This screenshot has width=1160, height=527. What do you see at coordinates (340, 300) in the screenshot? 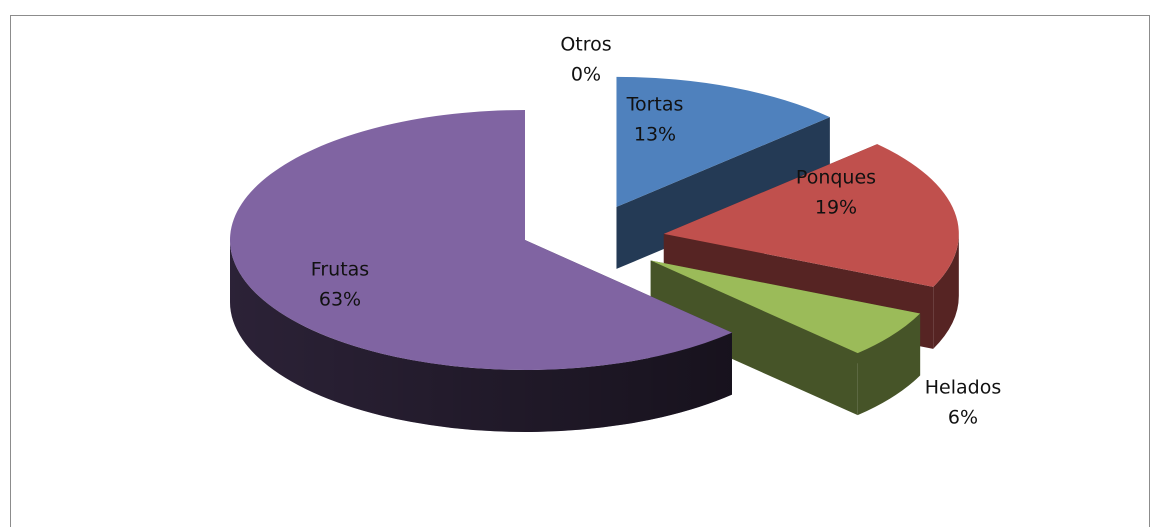
I see `slice-label-value: 63%` at bounding box center [340, 300].